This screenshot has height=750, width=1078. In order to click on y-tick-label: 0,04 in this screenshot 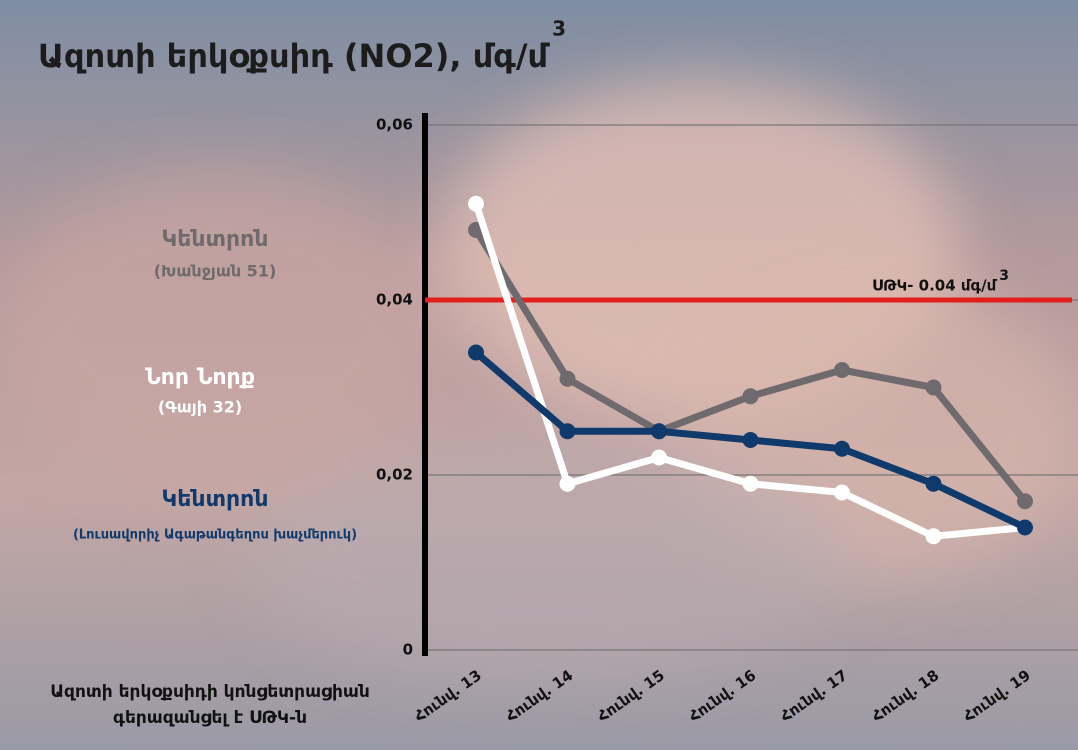, I will do `click(394, 300)`.